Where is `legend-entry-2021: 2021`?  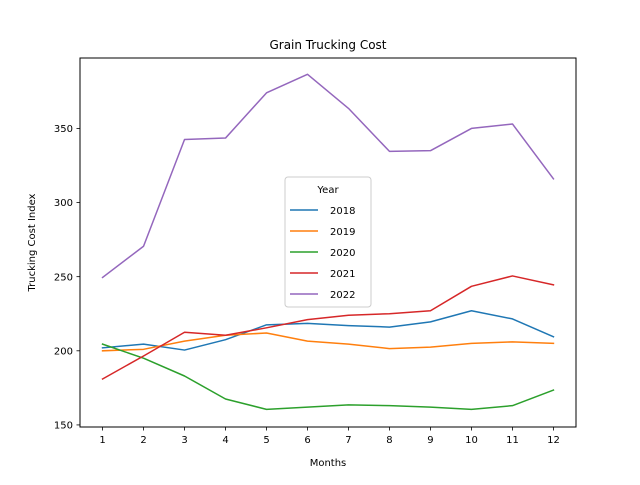 legend-entry-2021: 2021 is located at coordinates (322, 274).